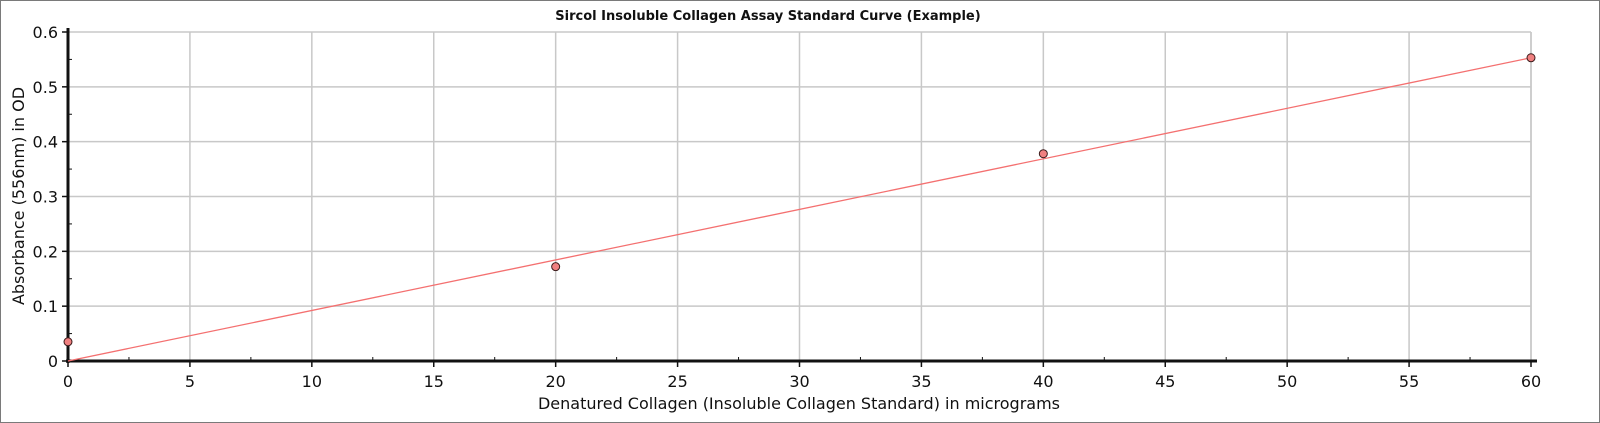 The width and height of the screenshot is (1600, 423). I want to click on x-tick-label: 15, so click(434, 381).